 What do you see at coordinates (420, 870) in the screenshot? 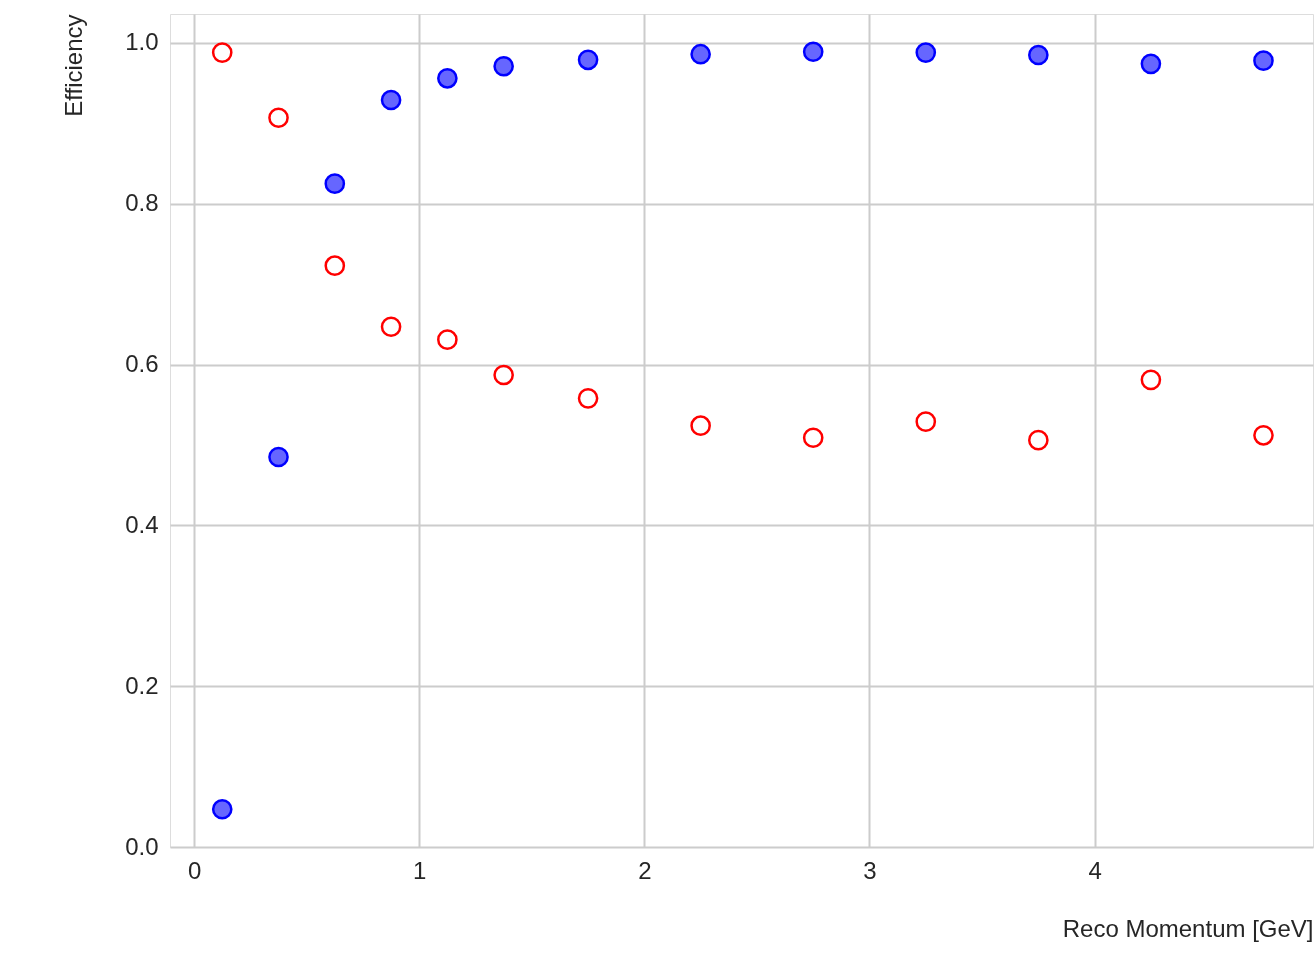
I see `x-tick-label: 1` at bounding box center [420, 870].